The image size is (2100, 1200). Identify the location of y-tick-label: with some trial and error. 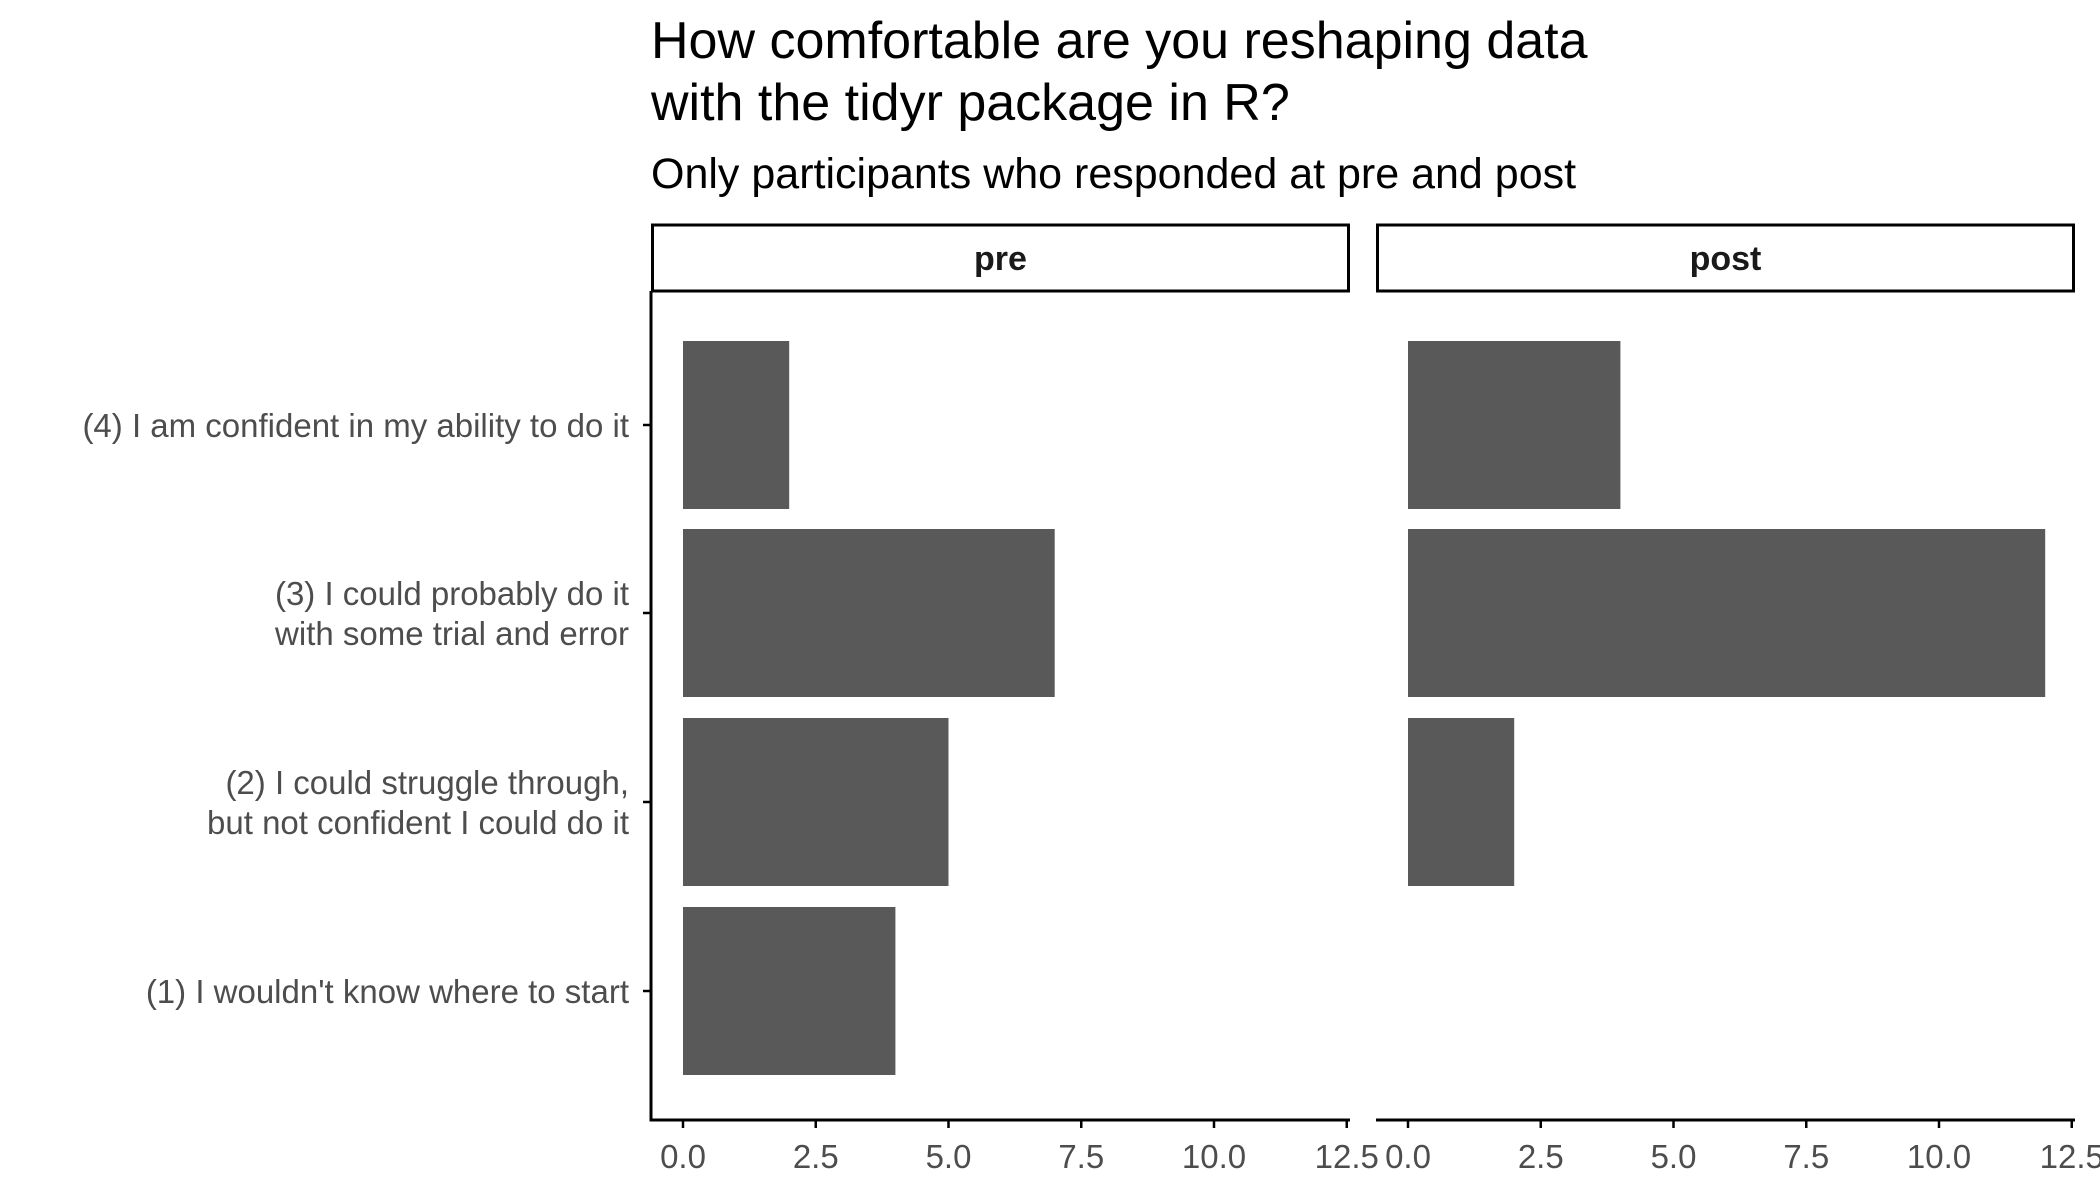
(451, 633).